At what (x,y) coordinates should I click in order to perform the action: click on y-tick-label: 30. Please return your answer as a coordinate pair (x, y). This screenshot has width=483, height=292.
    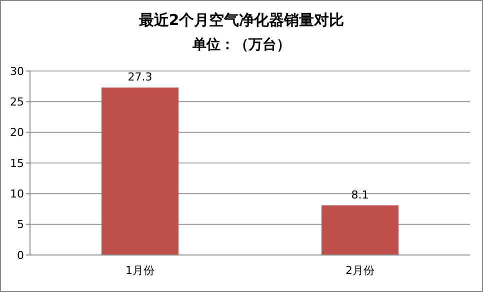
    Looking at the image, I should click on (17, 71).